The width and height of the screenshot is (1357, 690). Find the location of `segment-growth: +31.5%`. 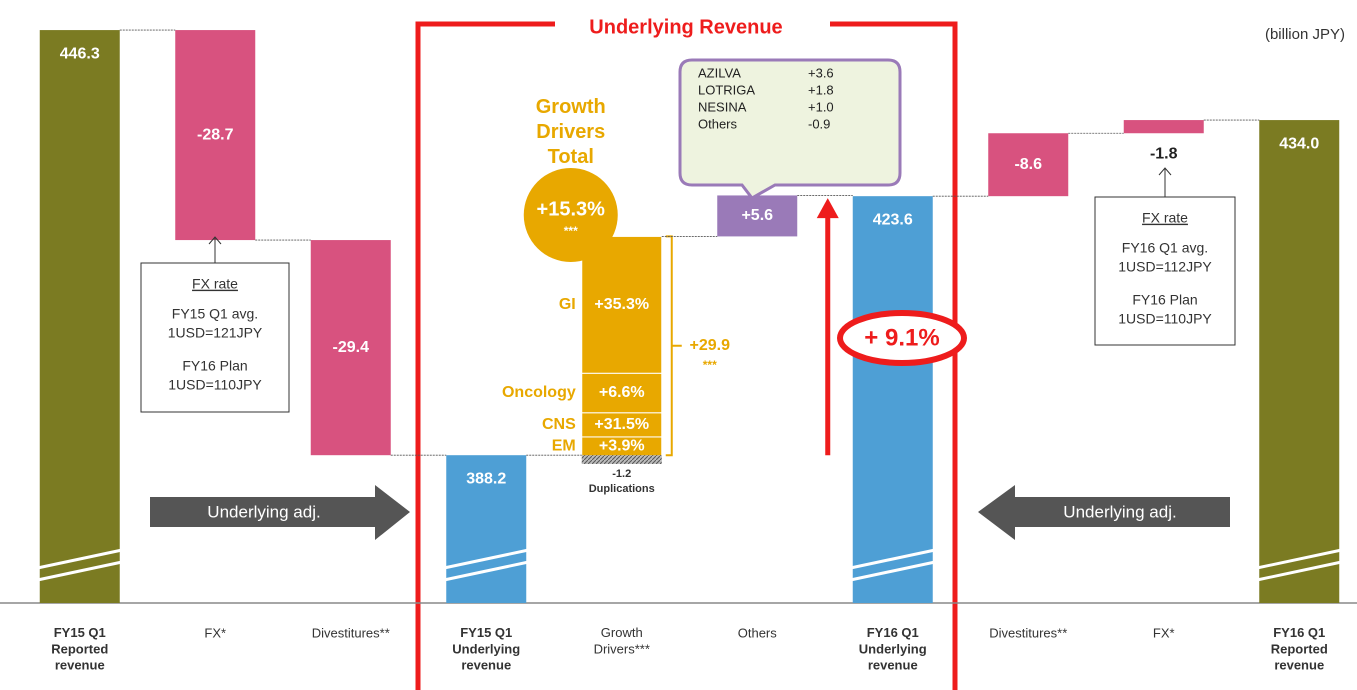

segment-growth: +31.5% is located at coordinates (621, 424).